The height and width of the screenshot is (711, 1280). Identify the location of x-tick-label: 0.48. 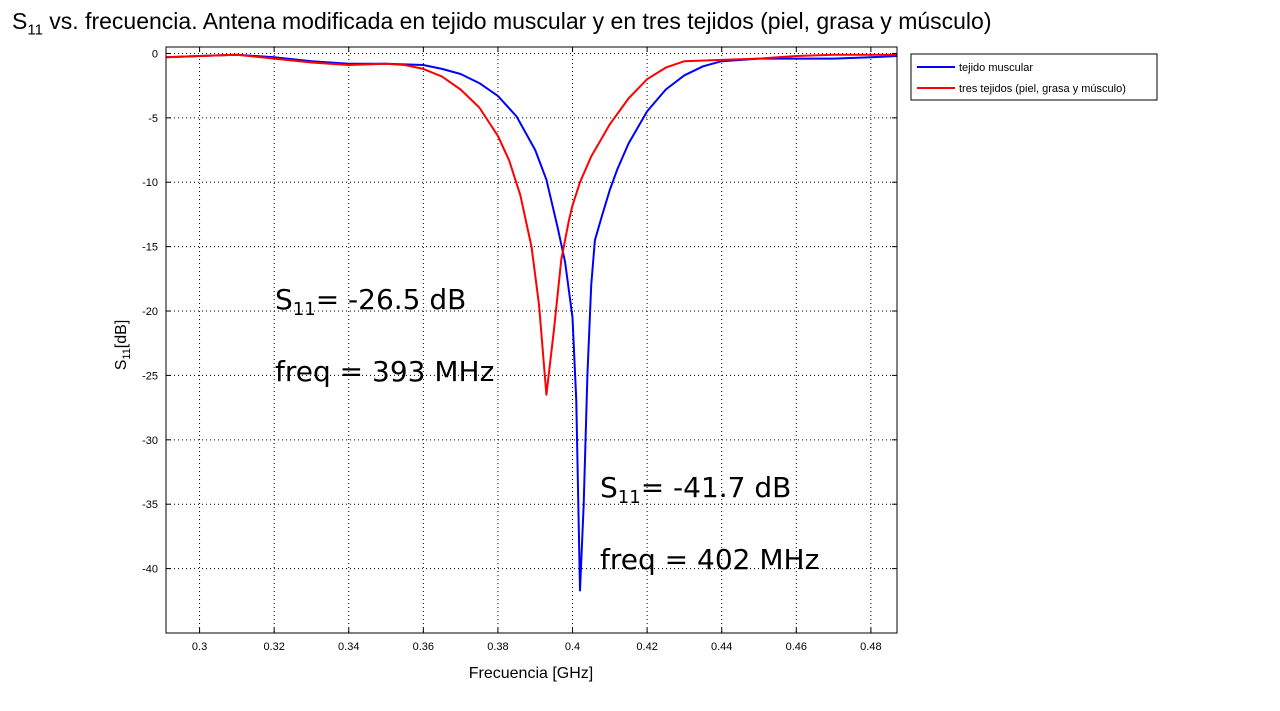
(870, 647).